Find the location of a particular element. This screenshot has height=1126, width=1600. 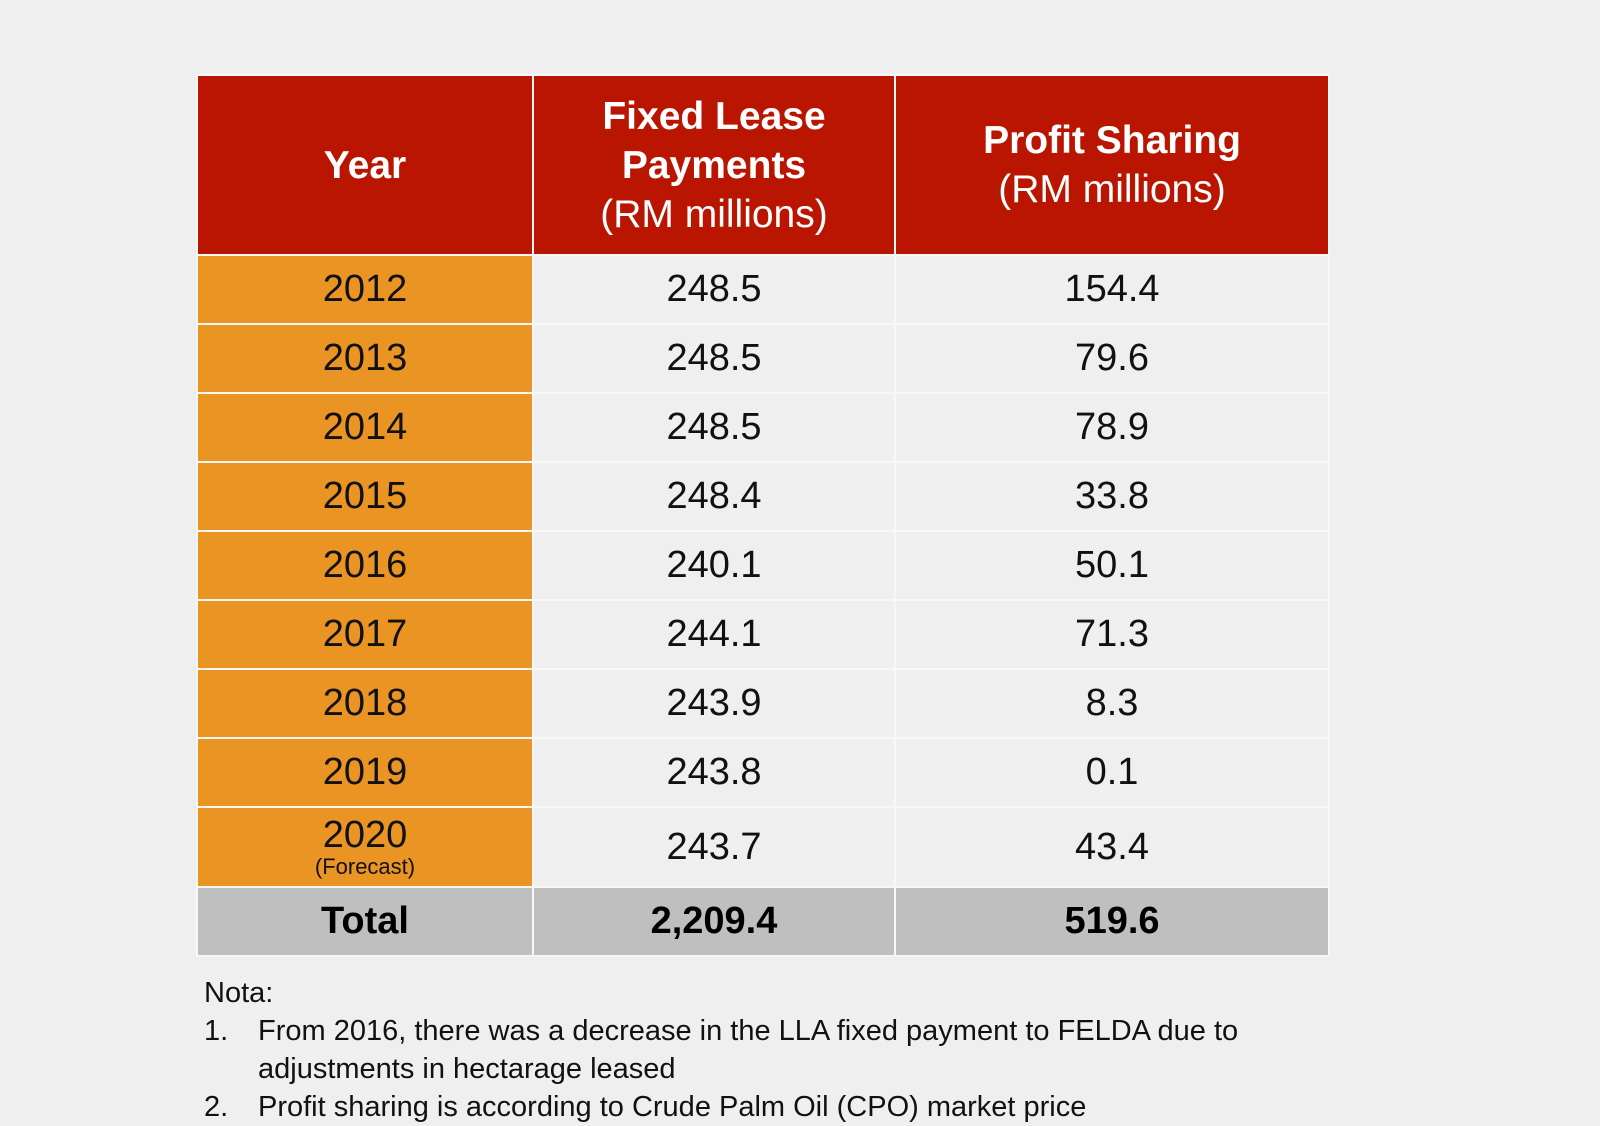

table-row: 2012 248.5 154.4 is located at coordinates (763, 289).